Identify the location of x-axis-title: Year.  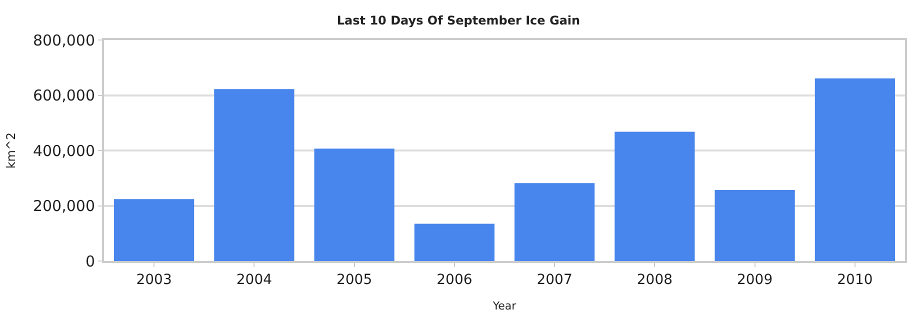
(504, 306).